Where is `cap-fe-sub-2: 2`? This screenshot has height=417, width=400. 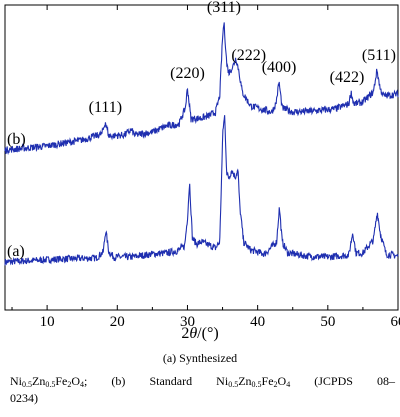
cap-fe-sub-2: 2 is located at coordinates (275, 384).